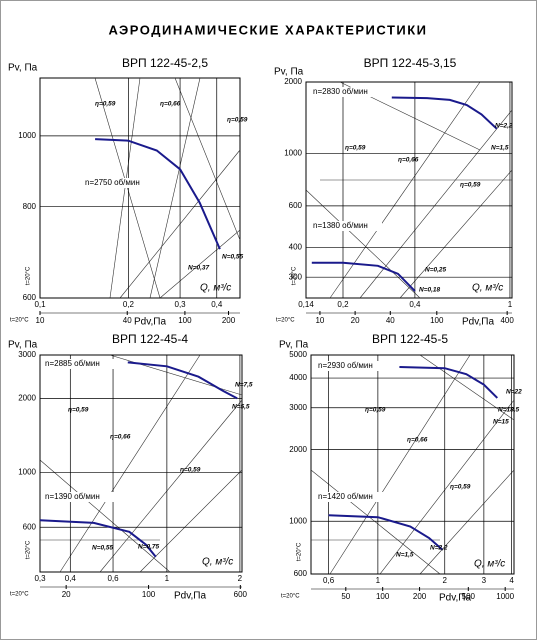 This screenshot has width=537, height=640. What do you see at coordinates (267, 29) in the screenshot?
I see `page-title: АЭРОДИНАМИЧЕСКИЕ ХАРАКТЕРИСТИКИ` at bounding box center [267, 29].